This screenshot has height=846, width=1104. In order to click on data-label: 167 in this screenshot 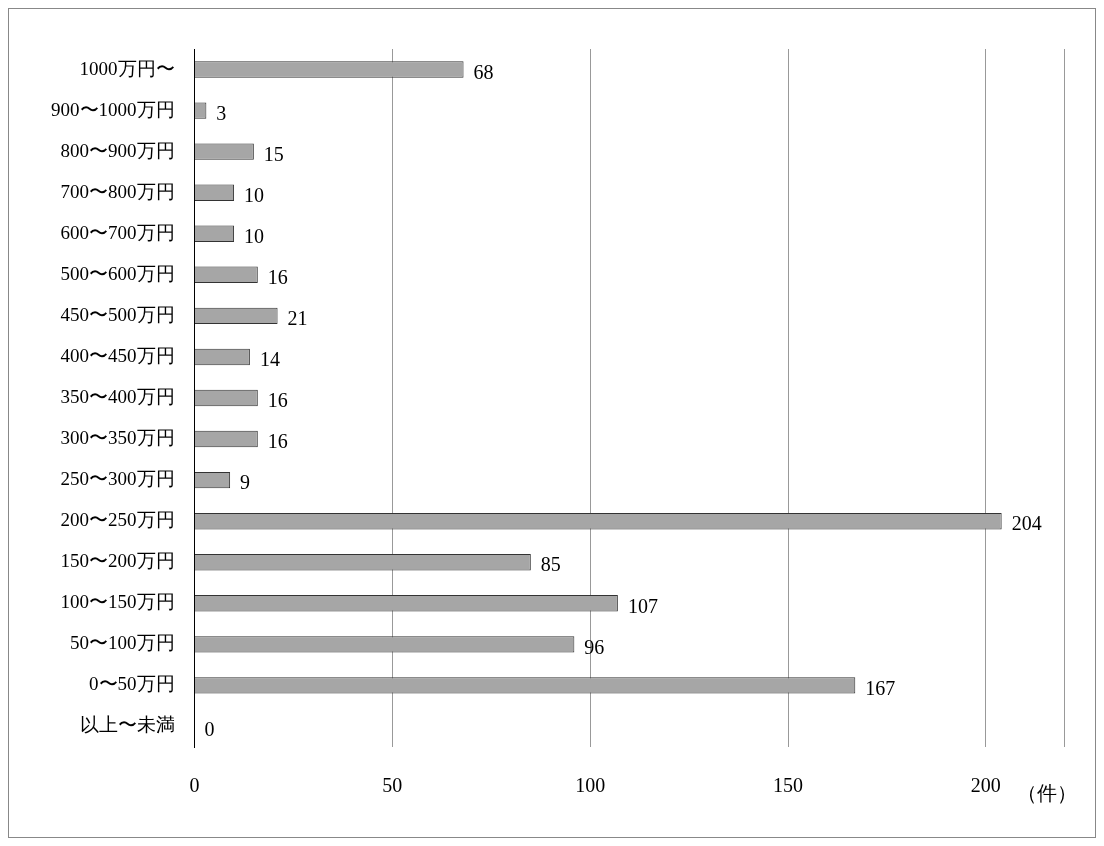, I will do `click(880, 687)`.